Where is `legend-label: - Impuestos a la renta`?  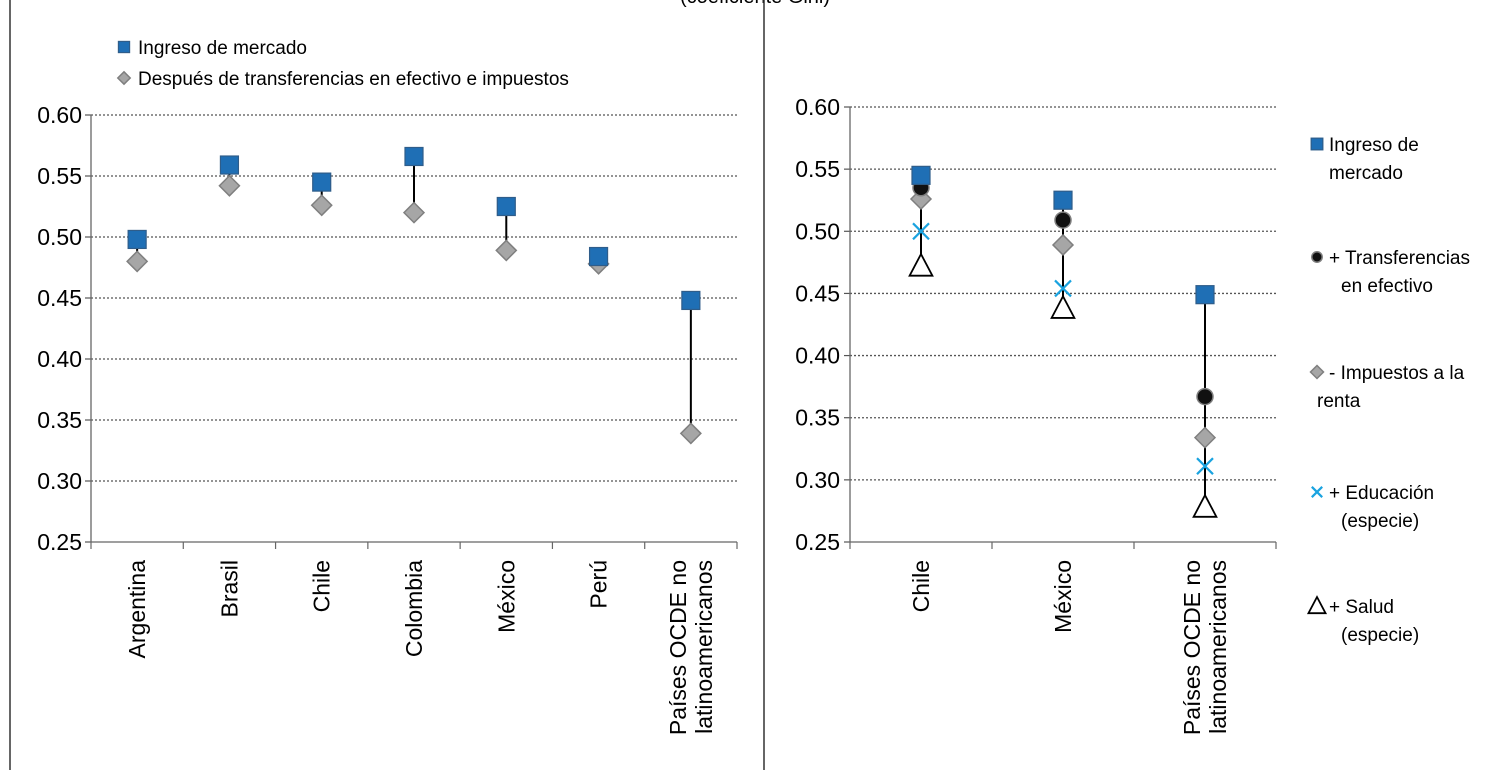 legend-label: - Impuestos a la renta is located at coordinates (1391, 387).